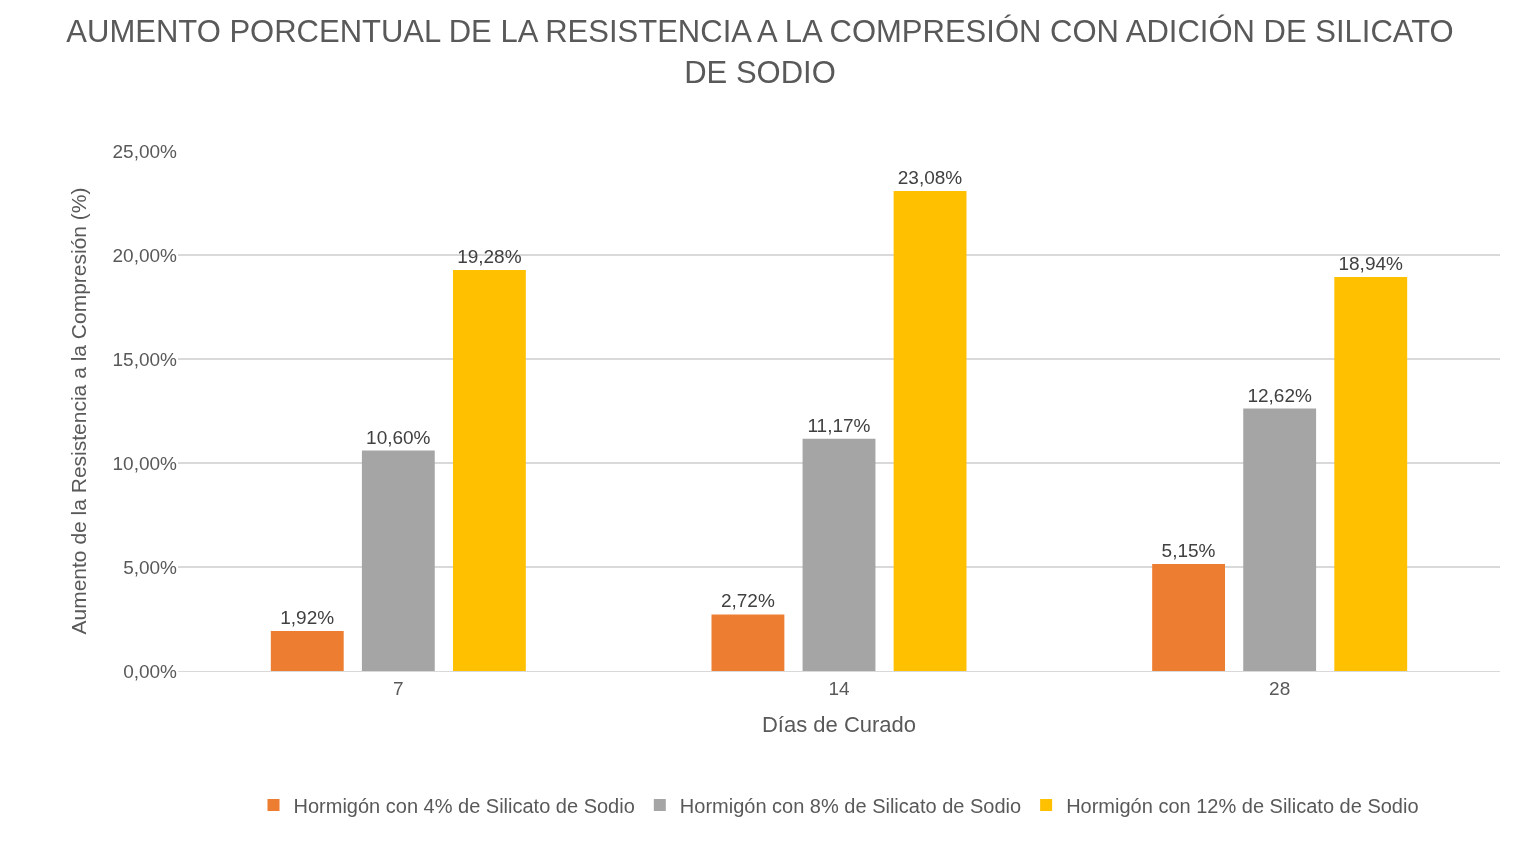 The width and height of the screenshot is (1520, 846). Describe the element at coordinates (1279, 395) in the screenshot. I see `data-label: 12,62%` at that location.